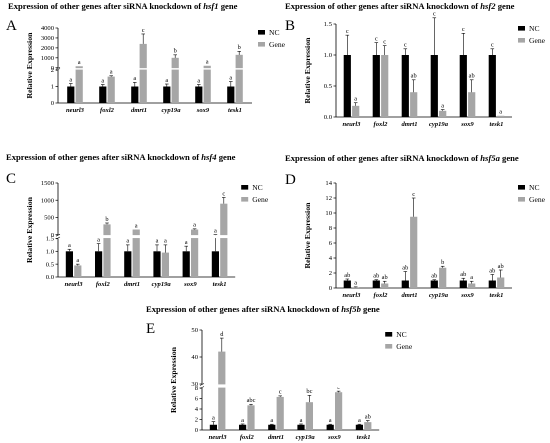 The height and width of the screenshot is (443, 550). I want to click on significance-label: bc, so click(309, 391).